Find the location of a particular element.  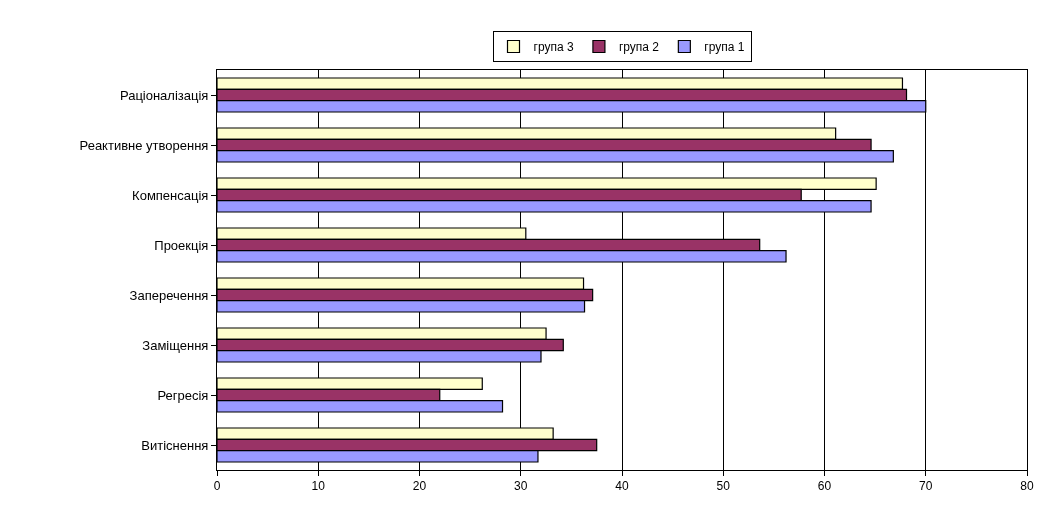

x-tick-label: 20 is located at coordinates (419, 486).